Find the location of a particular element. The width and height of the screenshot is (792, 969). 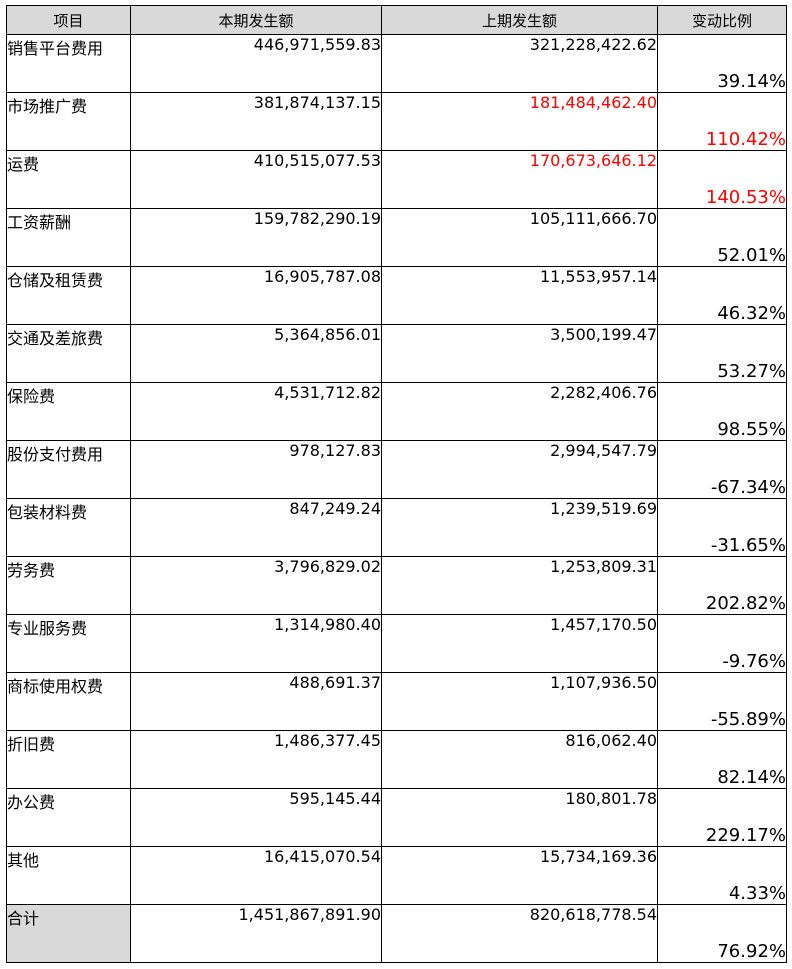

header-item: 项目 is located at coordinates (68, 20).